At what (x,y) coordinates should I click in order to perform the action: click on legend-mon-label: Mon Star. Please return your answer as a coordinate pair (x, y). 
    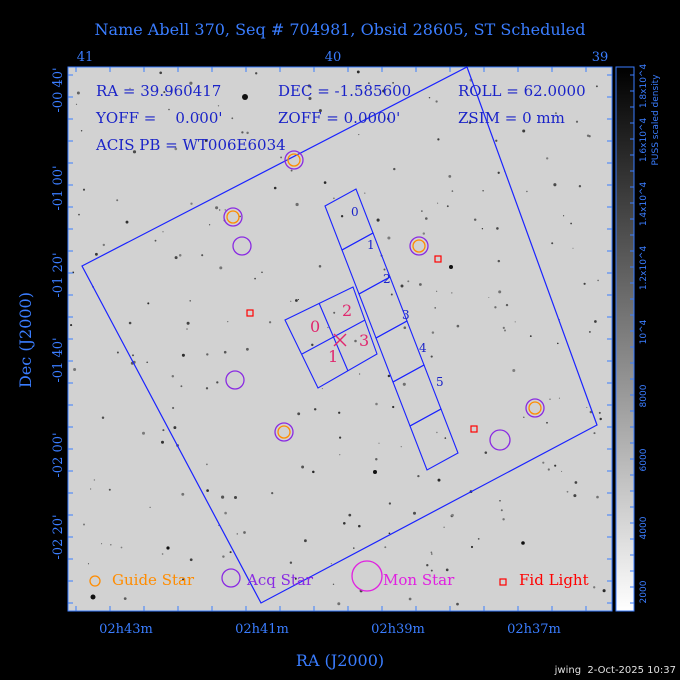
    Looking at the image, I should click on (419, 580).